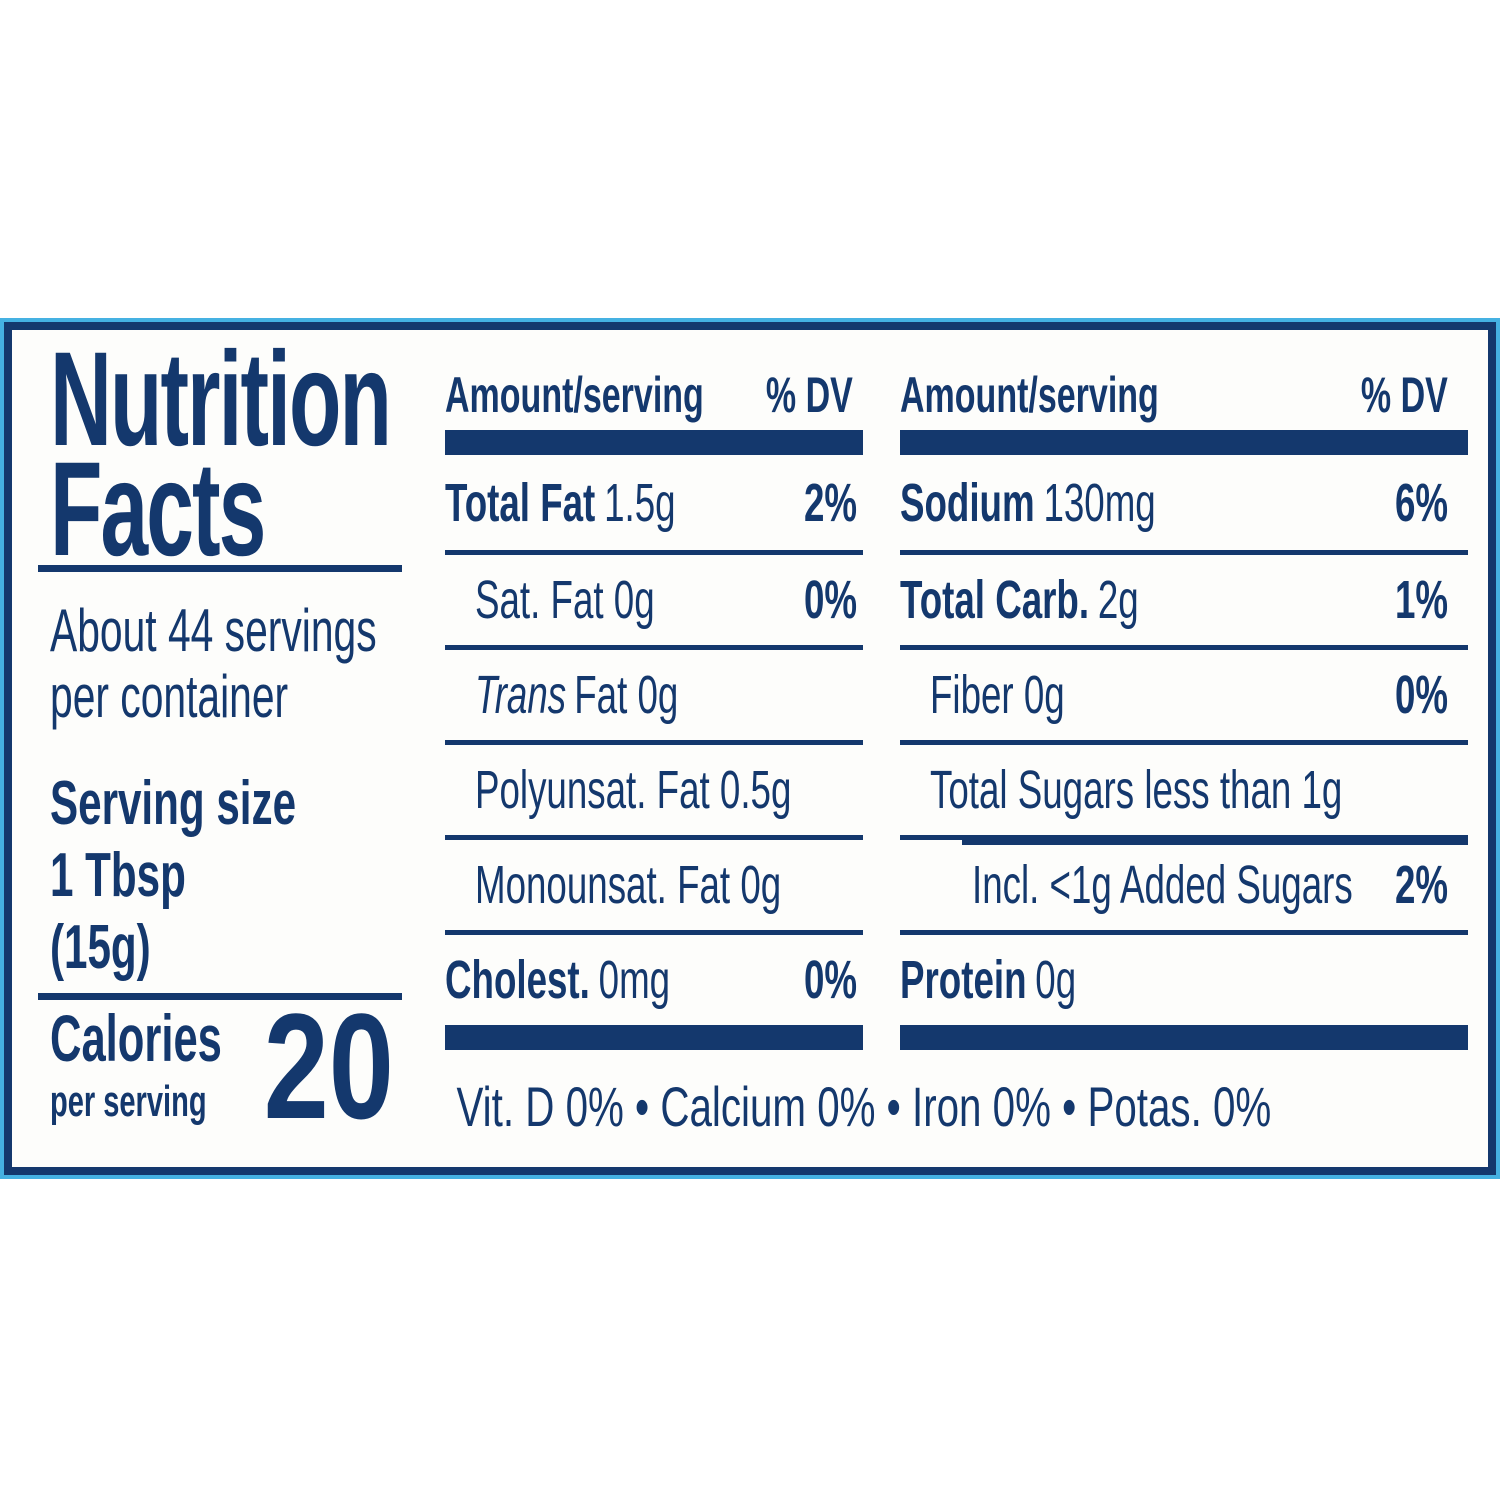 Image resolution: width=1500 pixels, height=1500 pixels. Describe the element at coordinates (213, 630) in the screenshot. I see `servings-line1: About 44 servings` at that location.